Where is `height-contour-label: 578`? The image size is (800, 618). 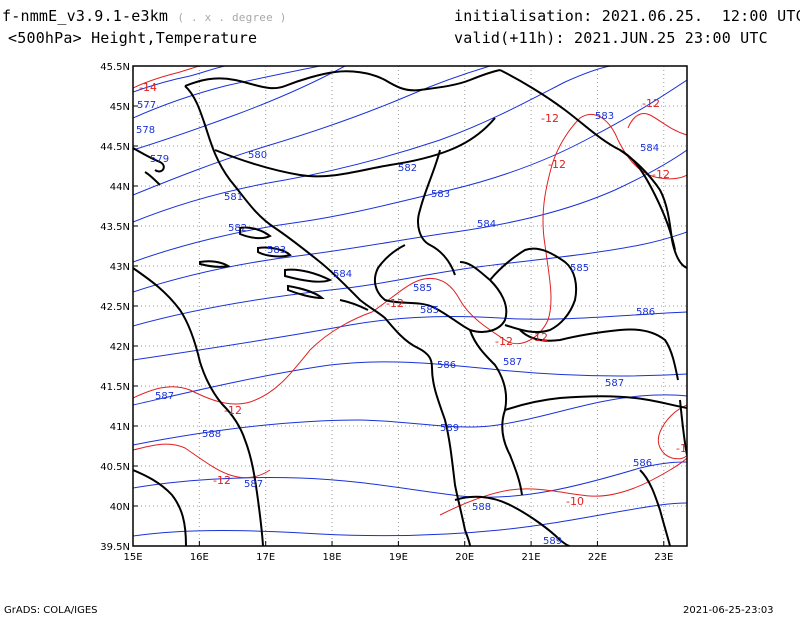 height-contour-label: 578 is located at coordinates (145, 130).